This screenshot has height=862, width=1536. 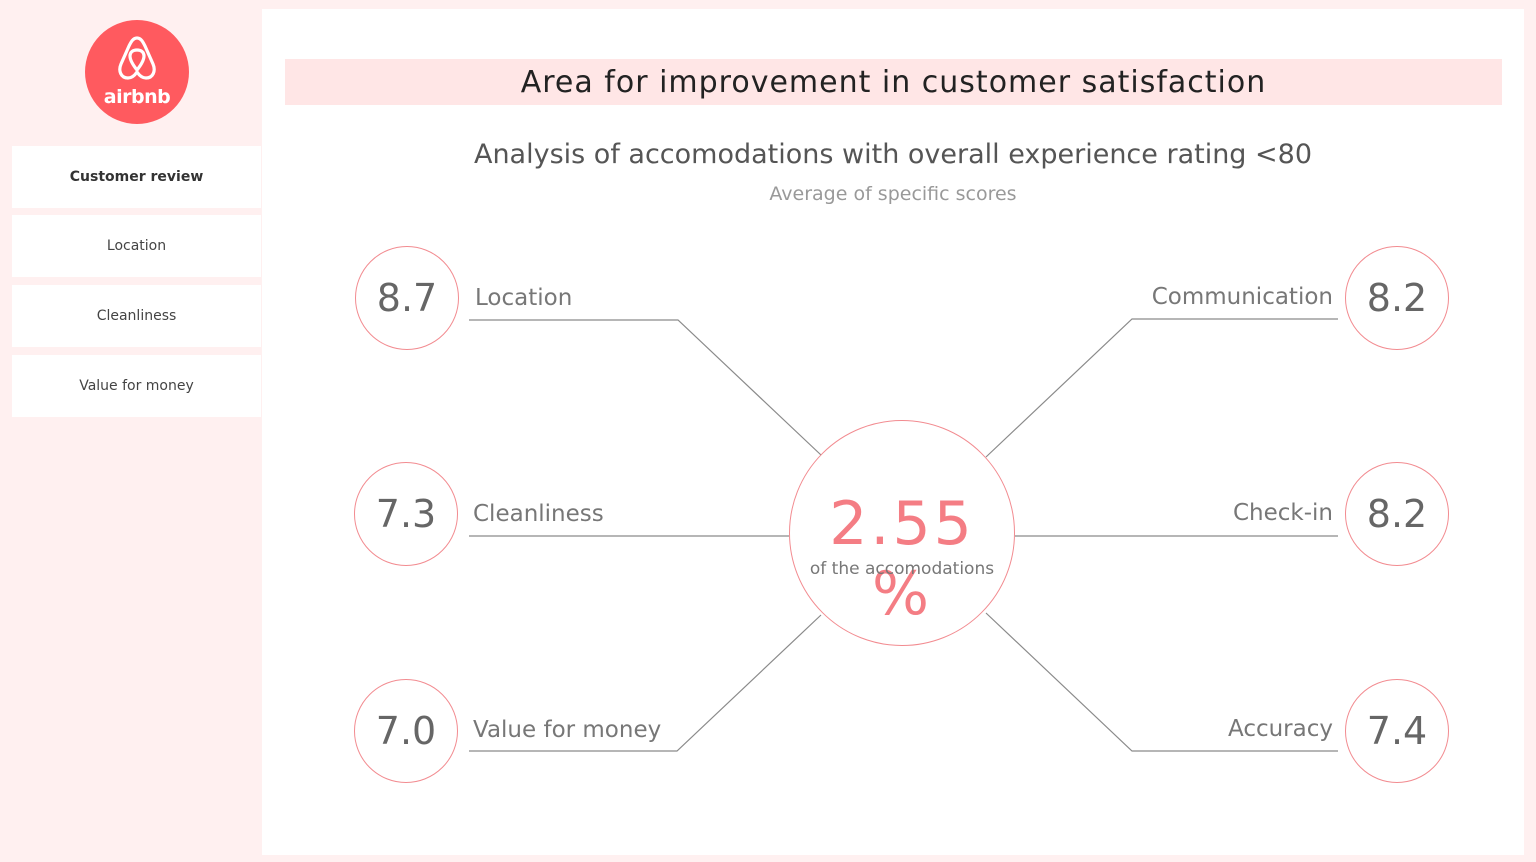 I want to click on logo-text: airbnb, so click(x=137, y=97).